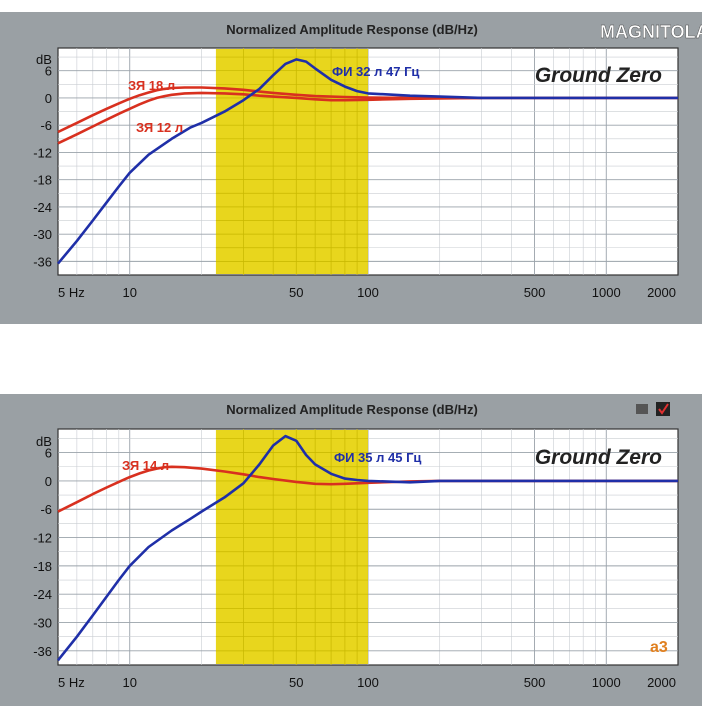 This screenshot has width=702, height=706. What do you see at coordinates (151, 85) in the screenshot?
I see `series-label-sealed-18: ЗЯ 18 л` at bounding box center [151, 85].